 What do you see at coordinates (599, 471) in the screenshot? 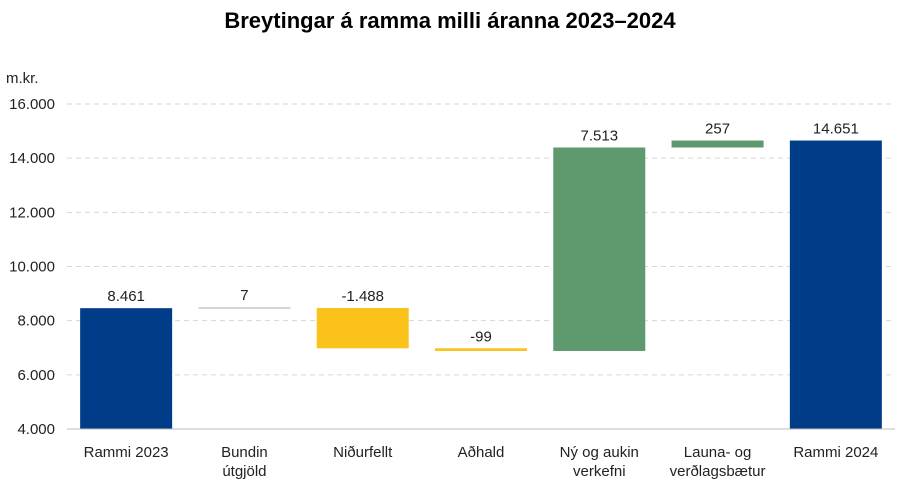
I see `category-label: verkefni` at bounding box center [599, 471].